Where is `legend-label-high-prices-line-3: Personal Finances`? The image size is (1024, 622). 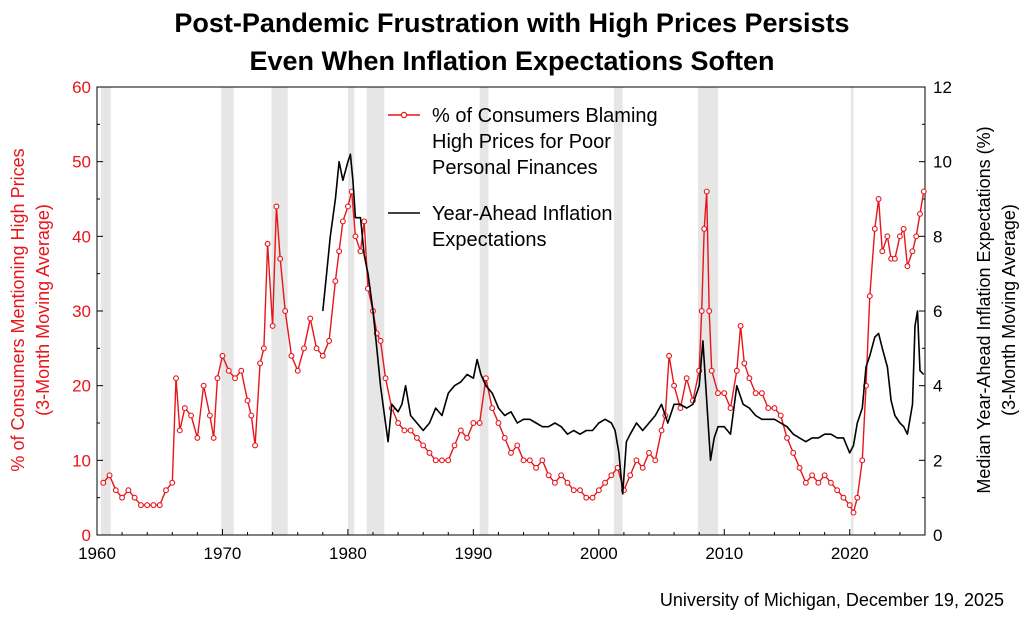 legend-label-high-prices-line-3: Personal Finances is located at coordinates (515, 168).